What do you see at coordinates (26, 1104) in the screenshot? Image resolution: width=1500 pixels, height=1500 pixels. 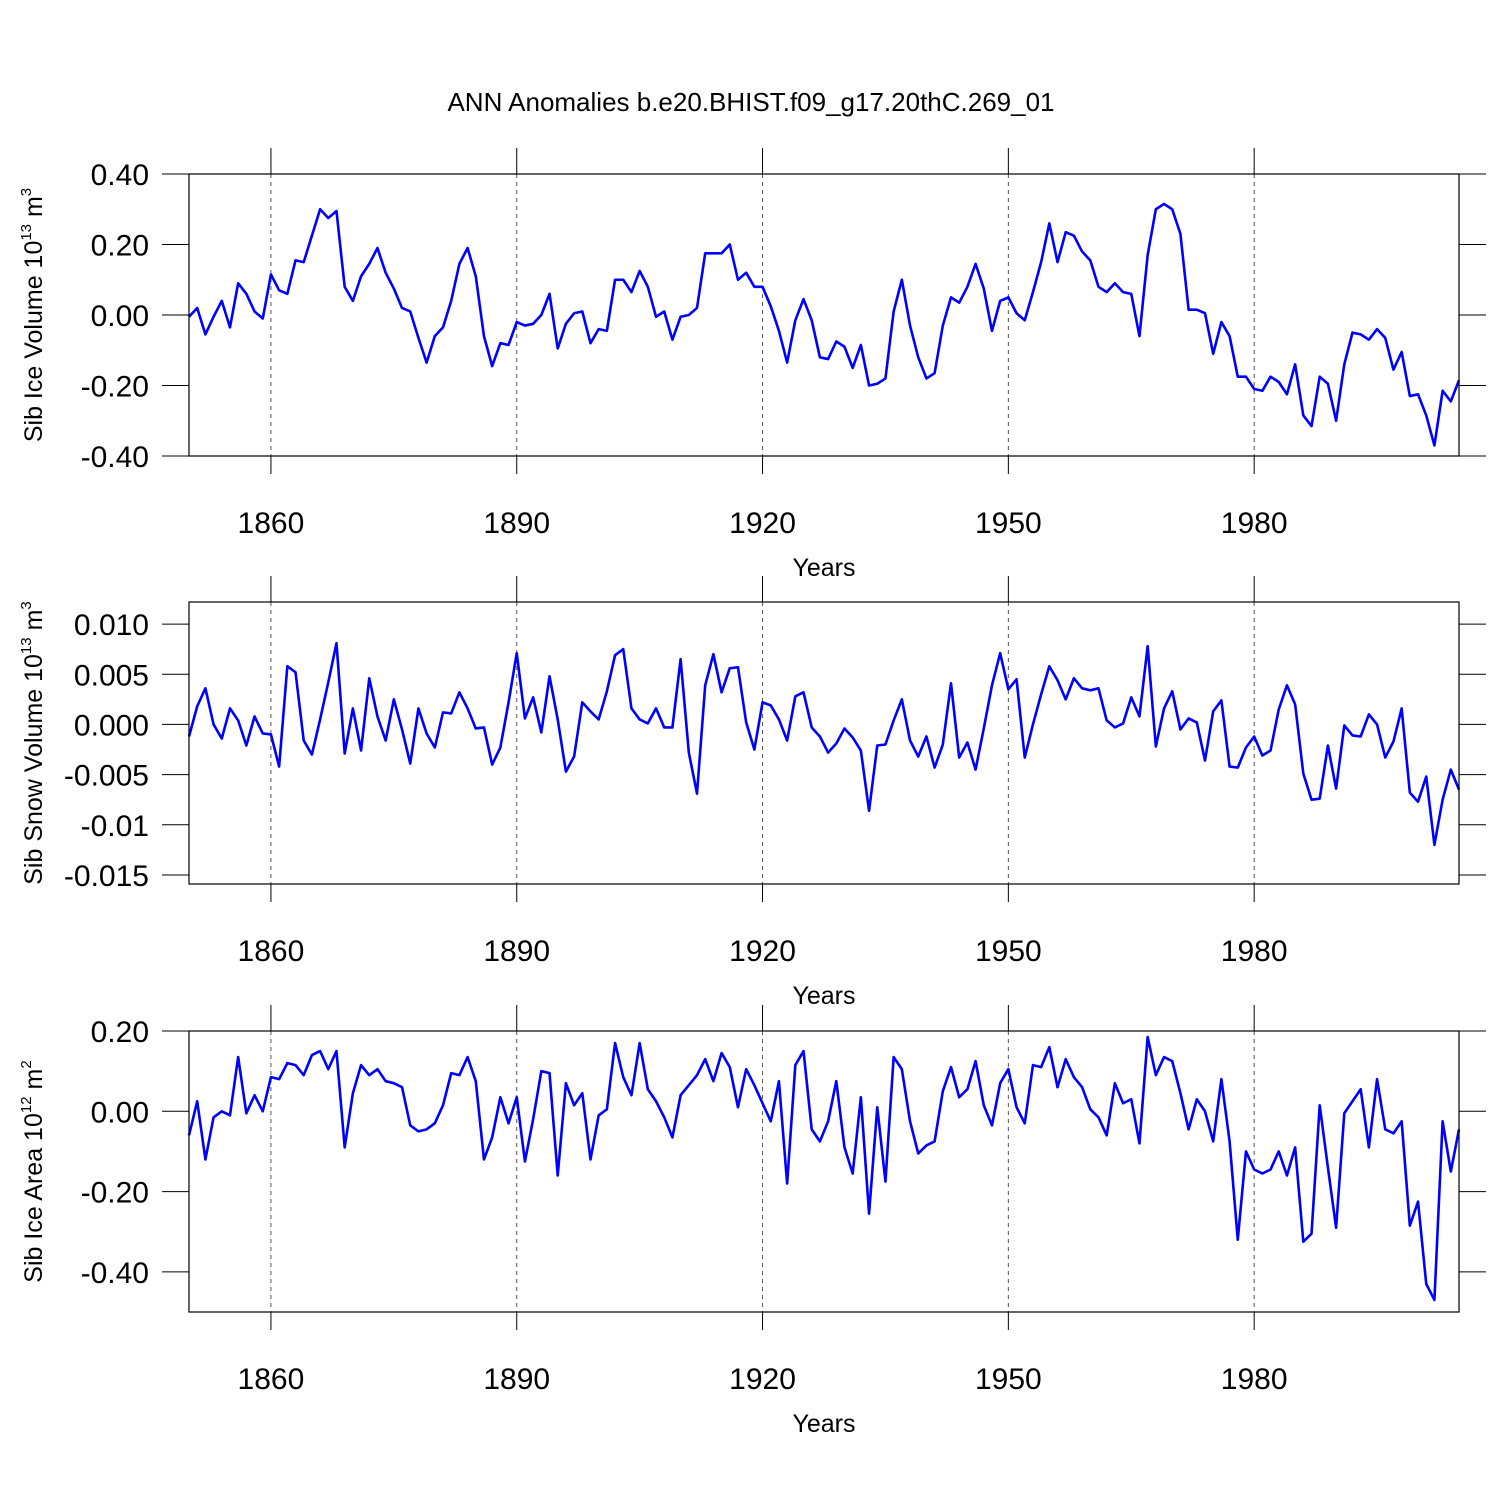 I see `y-axis-label-exponent: 12` at bounding box center [26, 1104].